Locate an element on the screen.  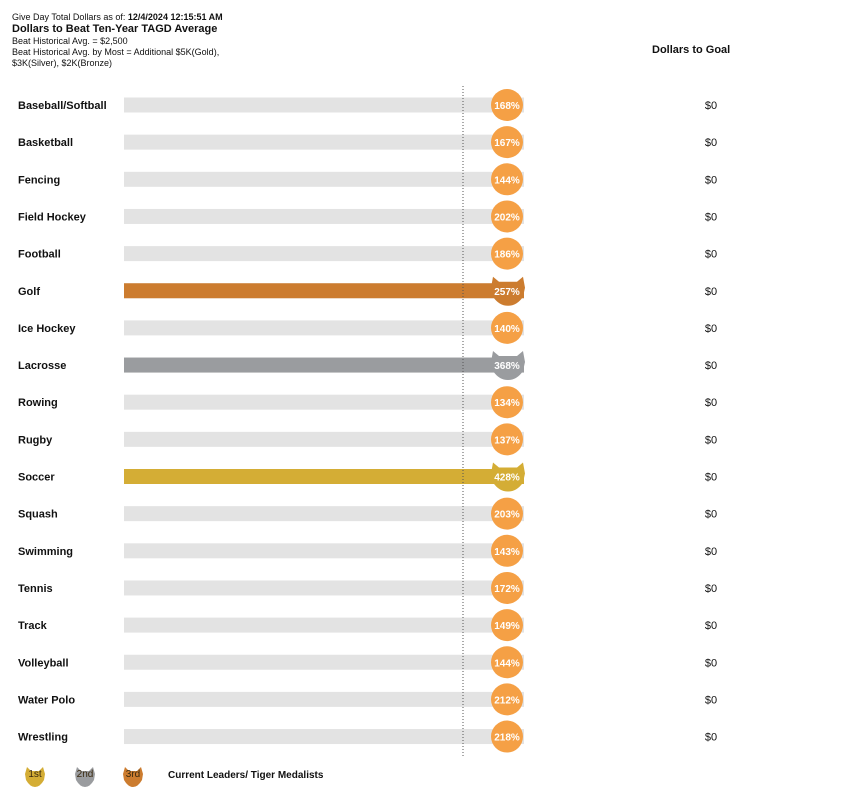
percent-label: 143% is located at coordinates (507, 552).